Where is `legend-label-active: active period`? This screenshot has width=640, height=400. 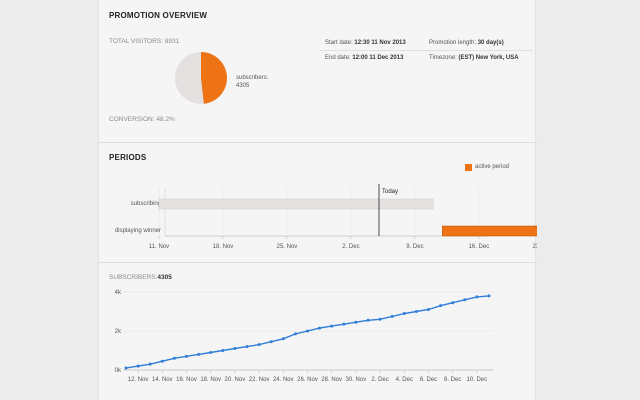 legend-label-active: active period is located at coordinates (492, 167).